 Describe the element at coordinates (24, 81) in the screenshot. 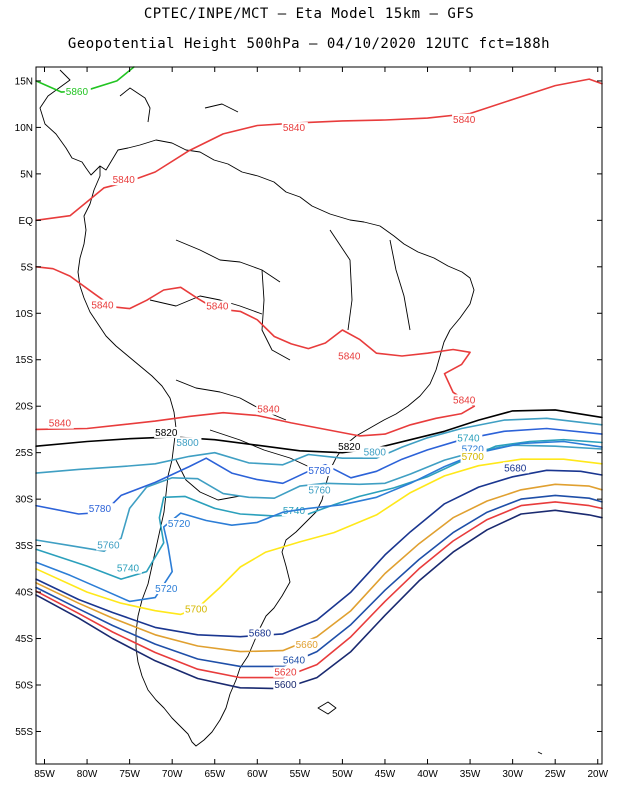

I see `lat-tick-label: 15N` at that location.